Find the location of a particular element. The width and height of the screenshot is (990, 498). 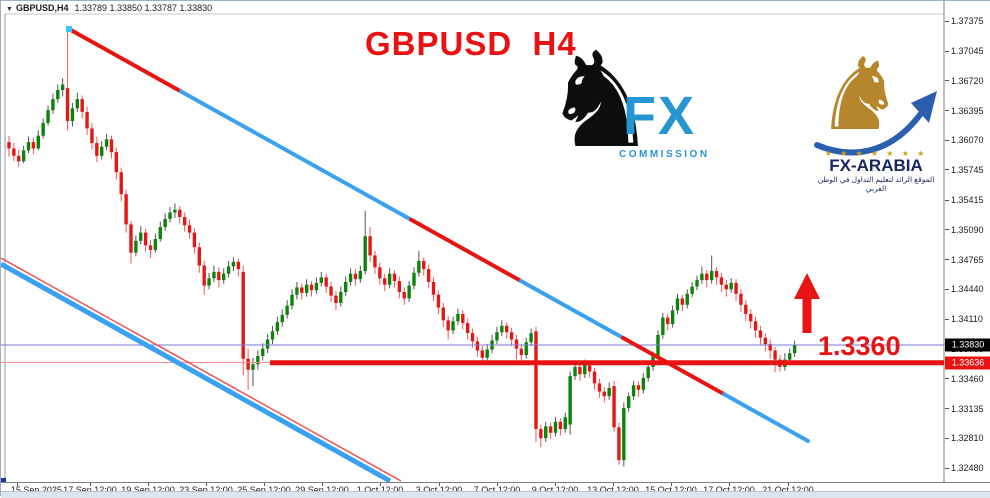

black-horse-icon: ♞ is located at coordinates (600, 100).